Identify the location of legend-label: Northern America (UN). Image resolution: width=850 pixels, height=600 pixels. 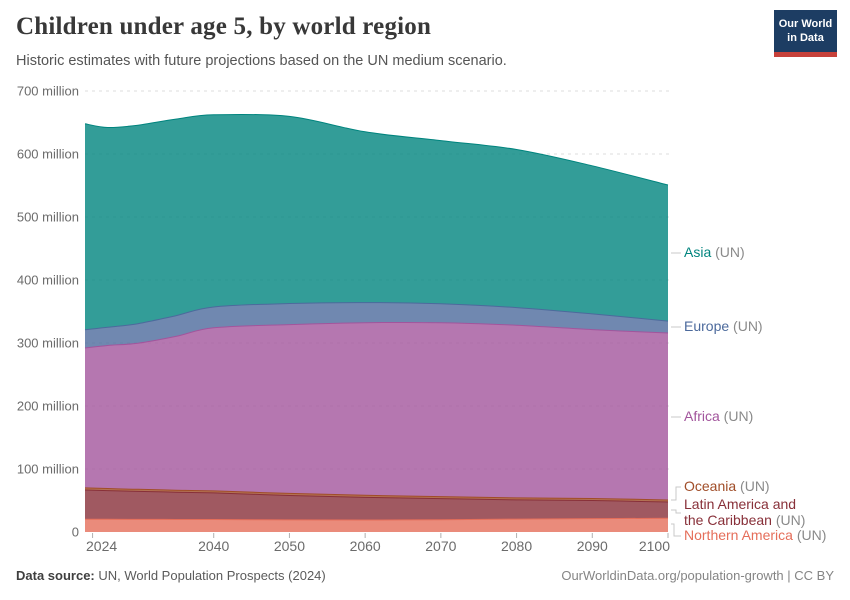
(755, 535).